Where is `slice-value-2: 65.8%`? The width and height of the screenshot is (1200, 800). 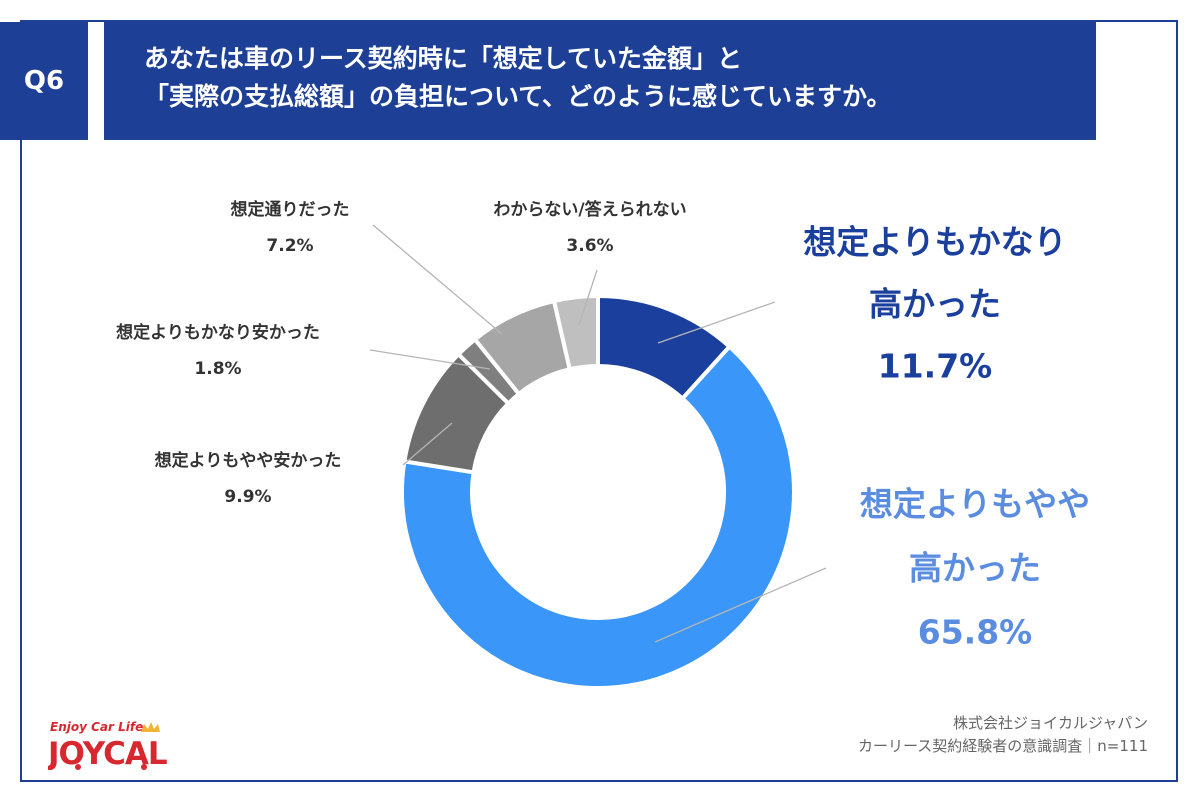
slice-value-2: 65.8% is located at coordinates (975, 632).